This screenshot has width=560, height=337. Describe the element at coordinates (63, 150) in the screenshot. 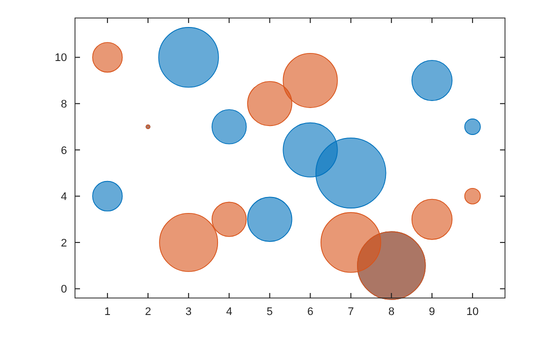

I see `y-tick-label: 6` at that location.